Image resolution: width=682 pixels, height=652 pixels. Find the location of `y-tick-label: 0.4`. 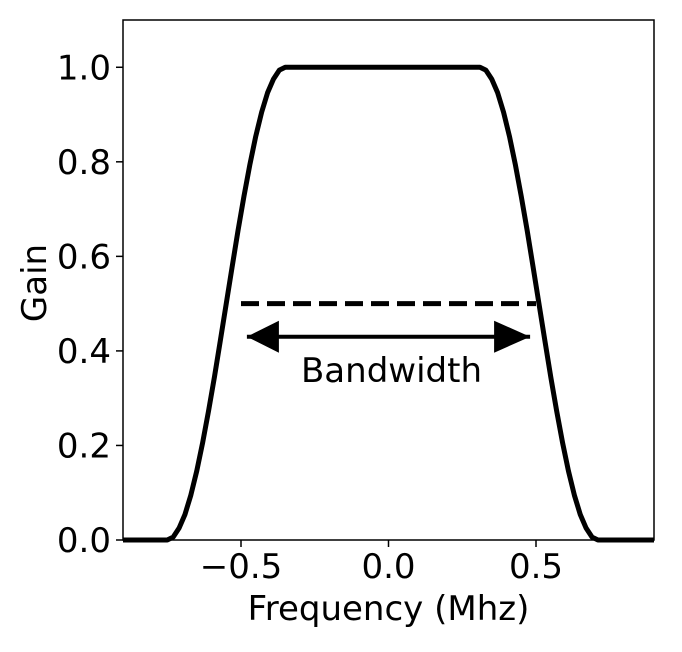

y-tick-label: 0.4 is located at coordinates (84, 352).